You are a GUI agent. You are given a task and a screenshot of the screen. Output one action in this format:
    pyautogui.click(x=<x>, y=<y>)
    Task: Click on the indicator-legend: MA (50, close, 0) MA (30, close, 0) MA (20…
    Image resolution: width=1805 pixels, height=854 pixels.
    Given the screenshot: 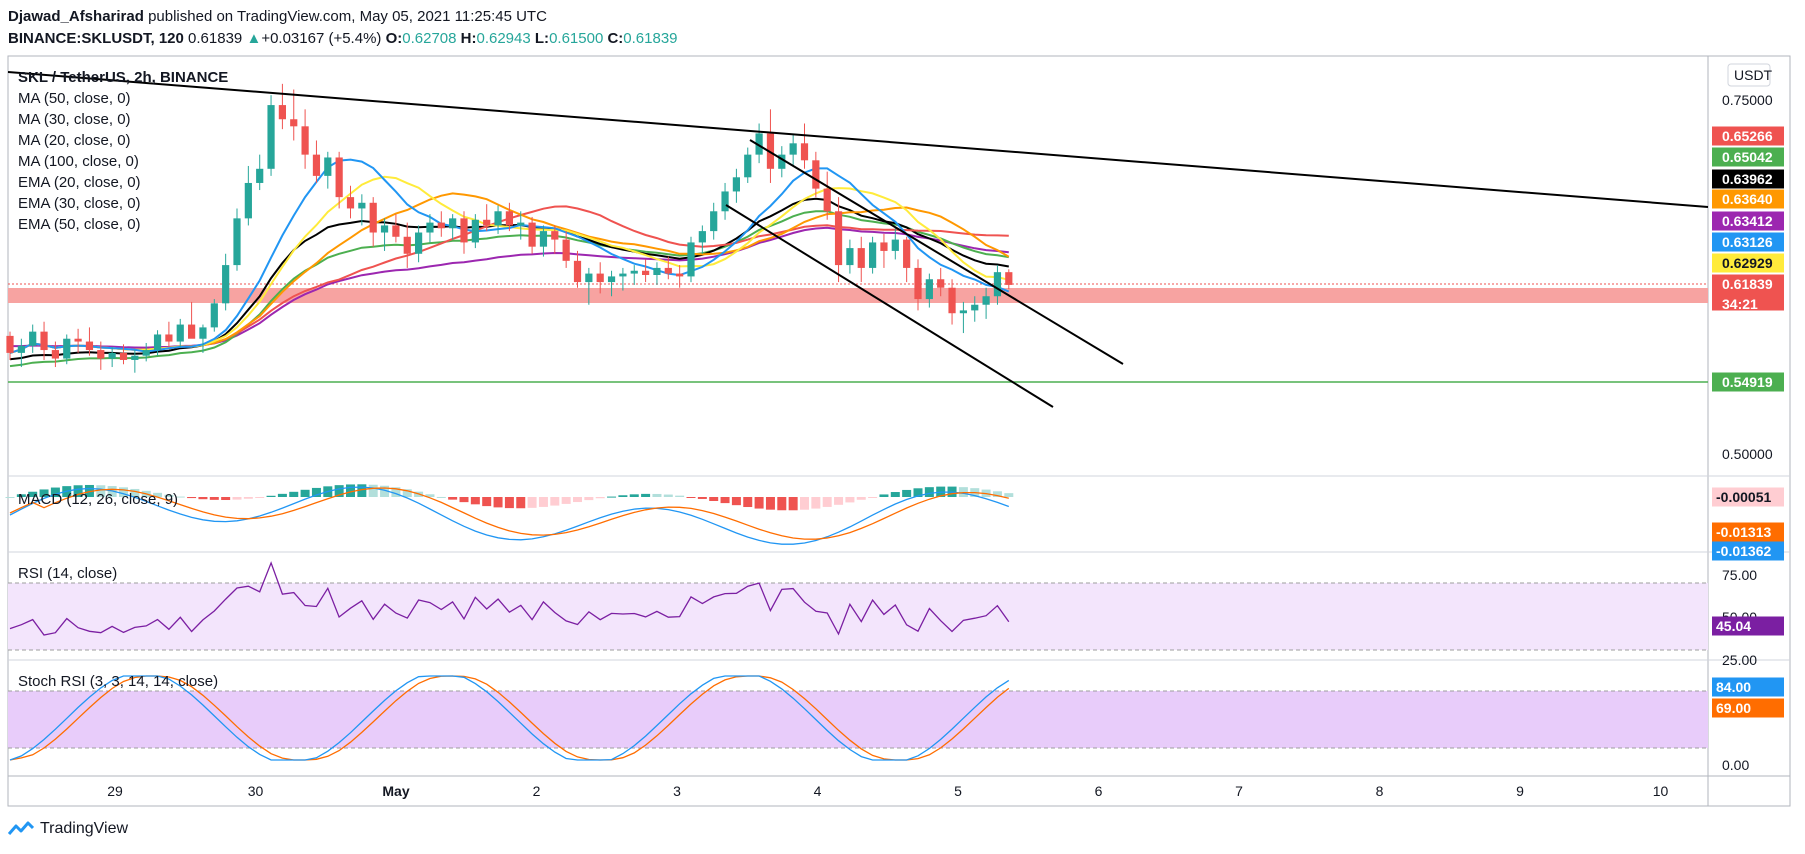 What is the action you would take?
    pyautogui.click(x=79, y=161)
    